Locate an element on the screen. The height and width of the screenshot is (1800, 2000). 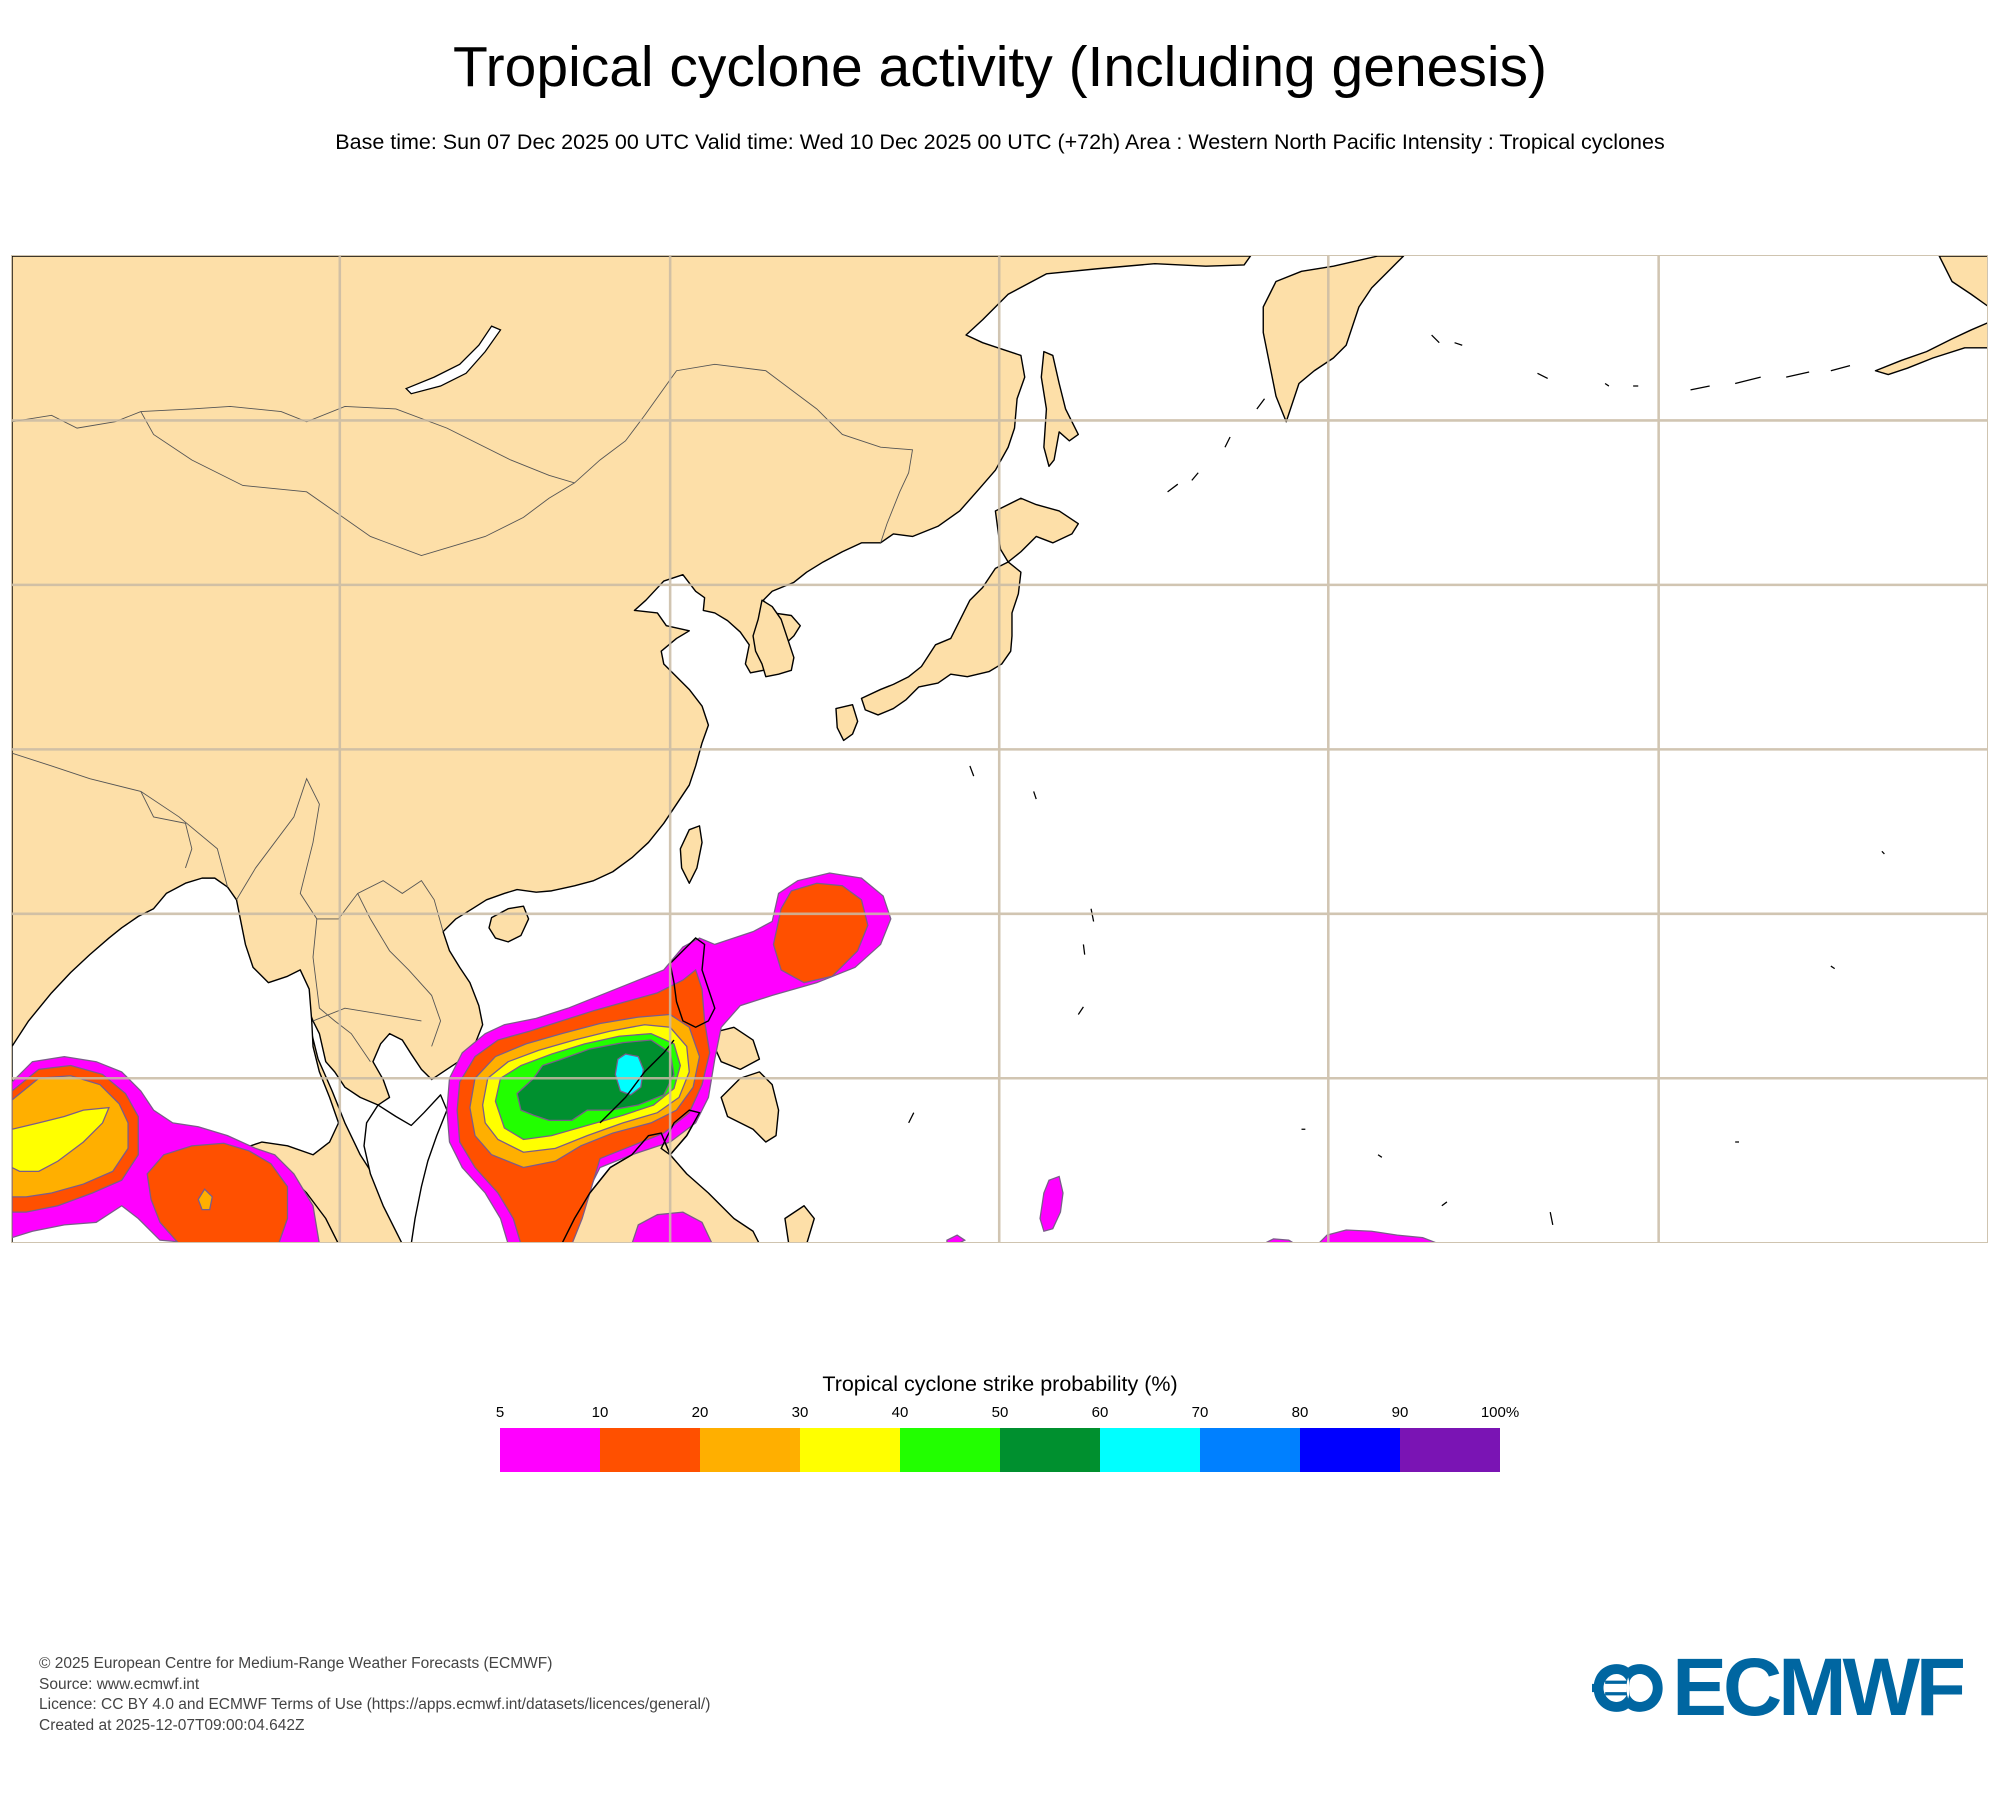
coastlines-overlay is located at coordinates (638, 1089).